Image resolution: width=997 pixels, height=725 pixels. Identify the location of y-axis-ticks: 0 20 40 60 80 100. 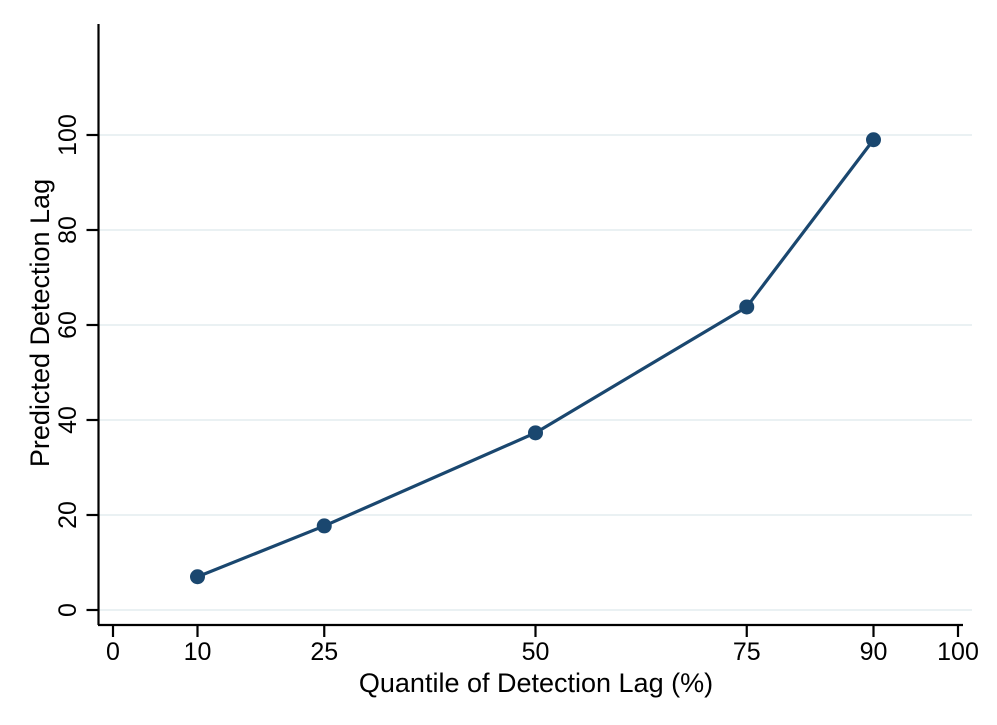
(76, 365).